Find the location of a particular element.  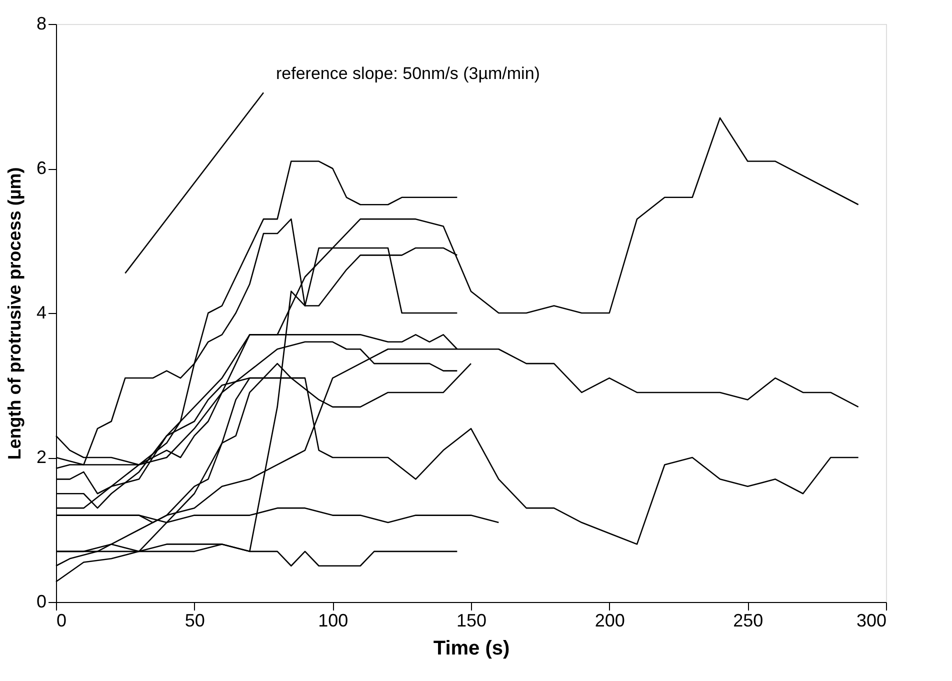

y-tick-label: 4 is located at coordinates (41, 312).